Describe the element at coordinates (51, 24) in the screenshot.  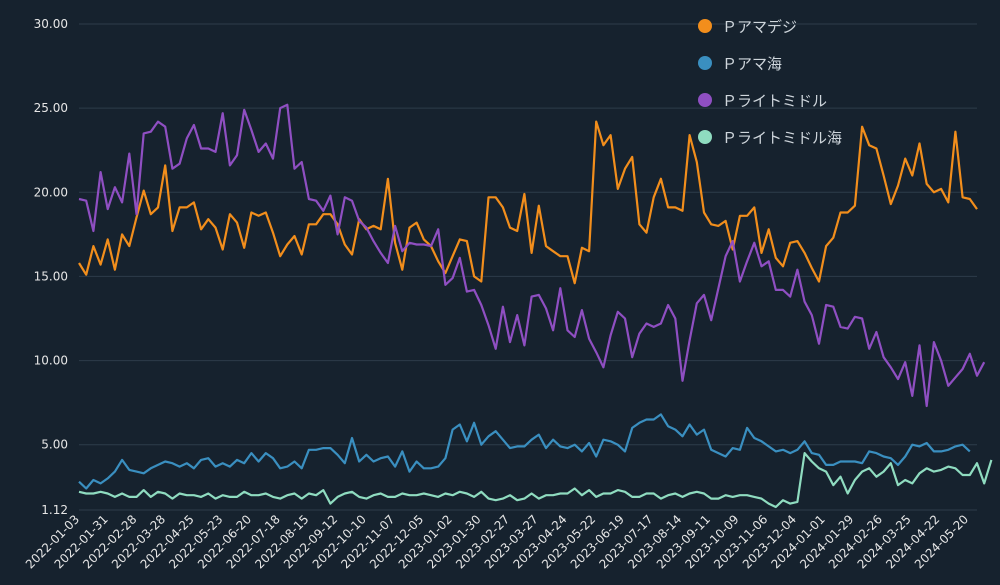
I see `y-tick-label: 30.00` at that location.